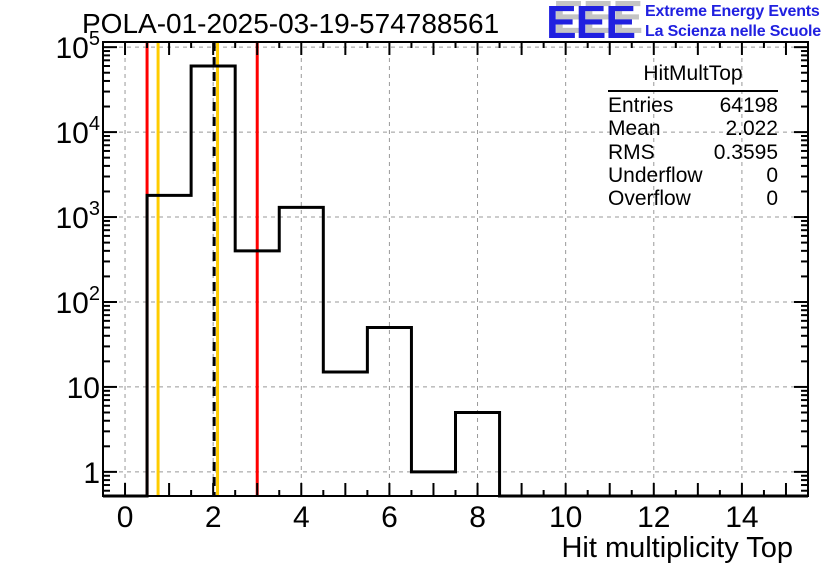  I want to click on x-tick-label: 2, so click(213, 517).